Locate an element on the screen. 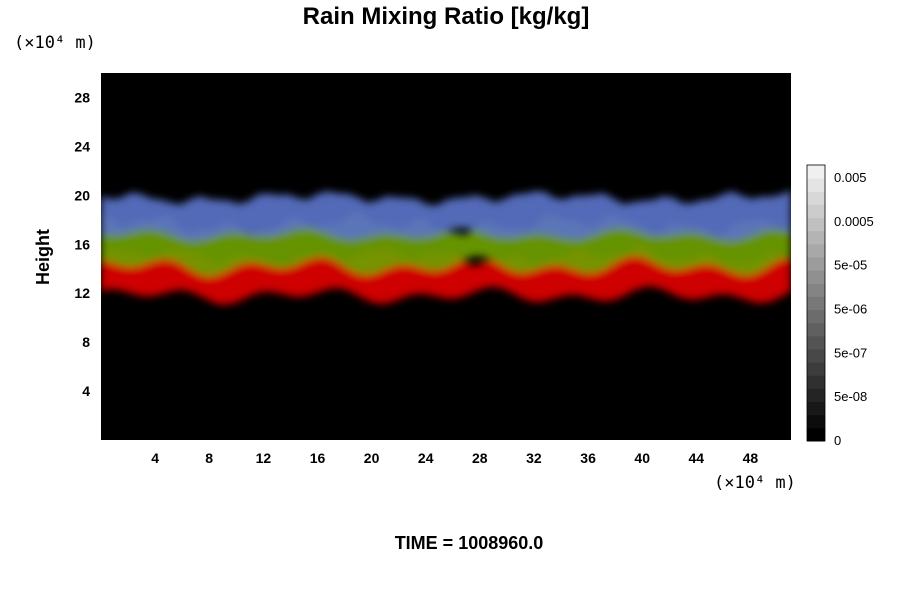  y-axis-label: Height is located at coordinates (43, 257).